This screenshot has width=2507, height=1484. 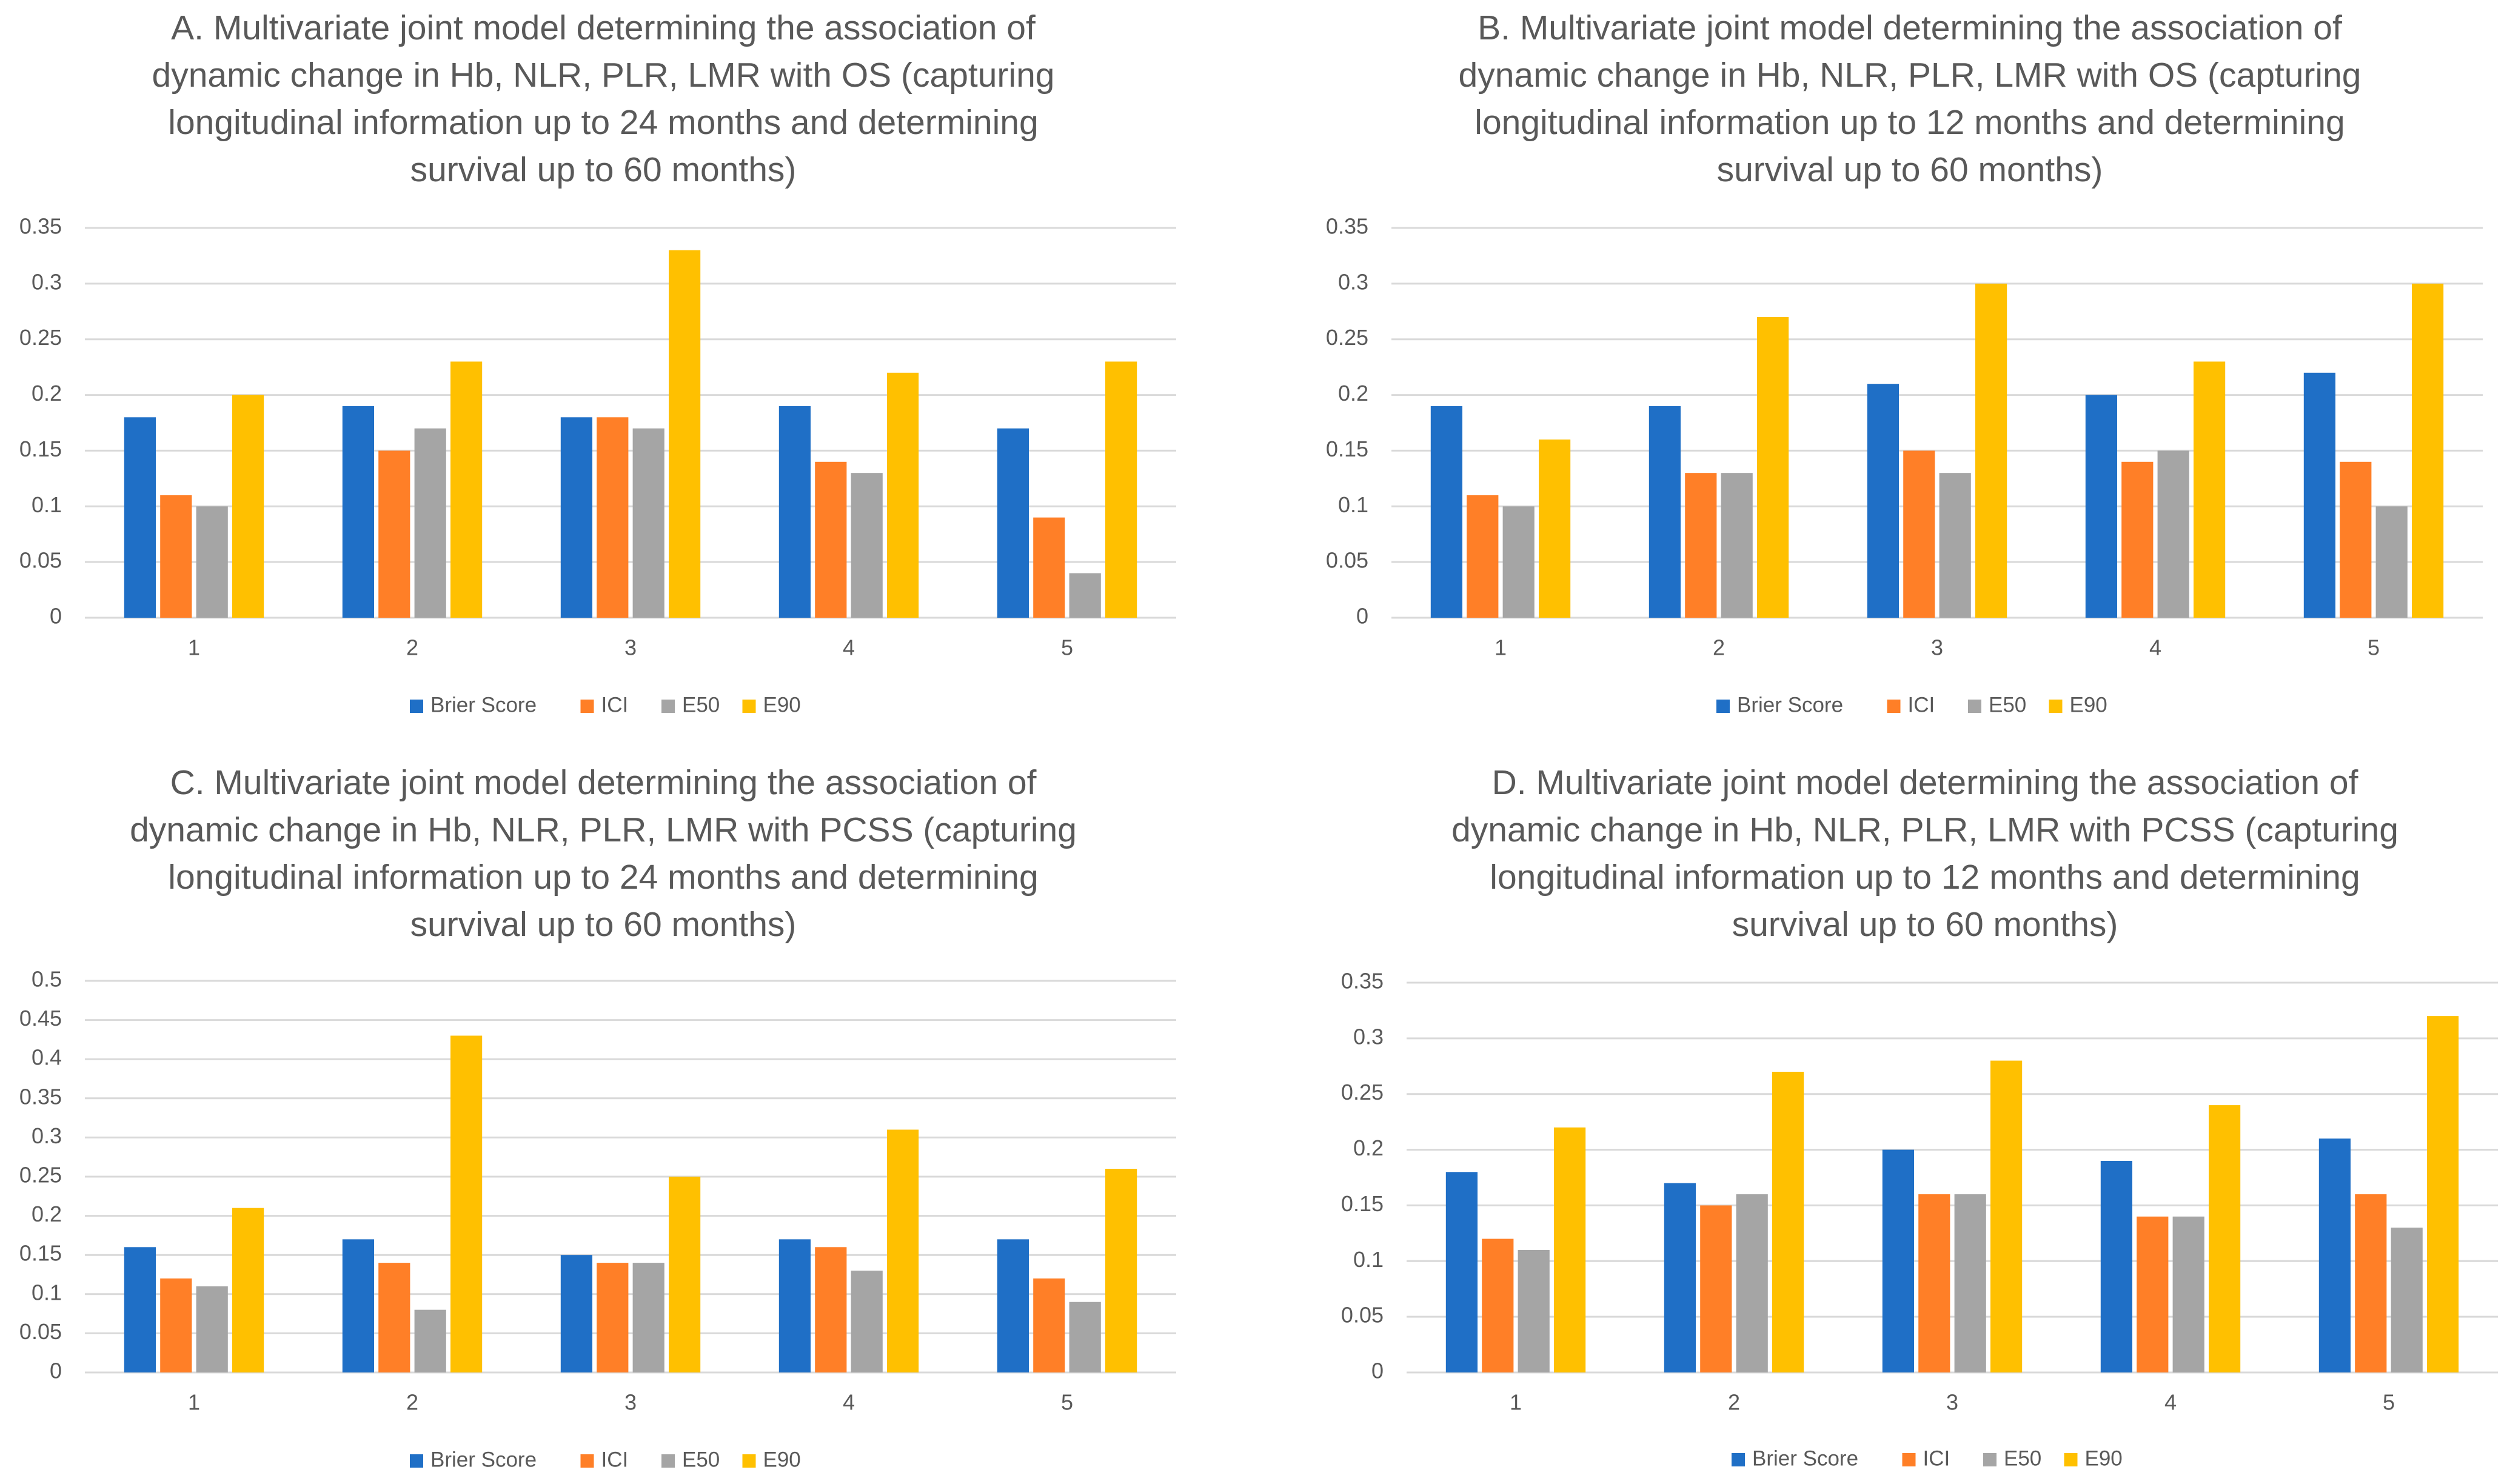 I want to click on chart-d-y-tick-label: 0.1, so click(x=1369, y=1259).